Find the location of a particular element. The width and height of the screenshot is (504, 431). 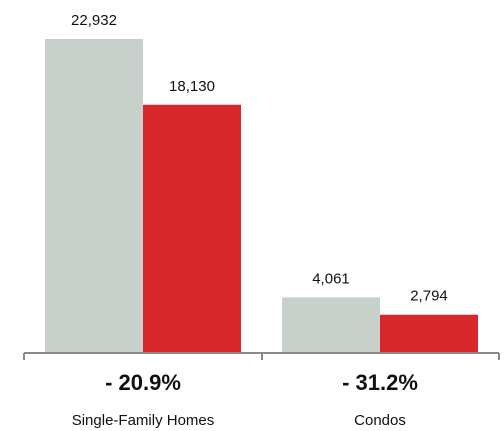

value-label-single-family-current: 18,130 is located at coordinates (192, 86).